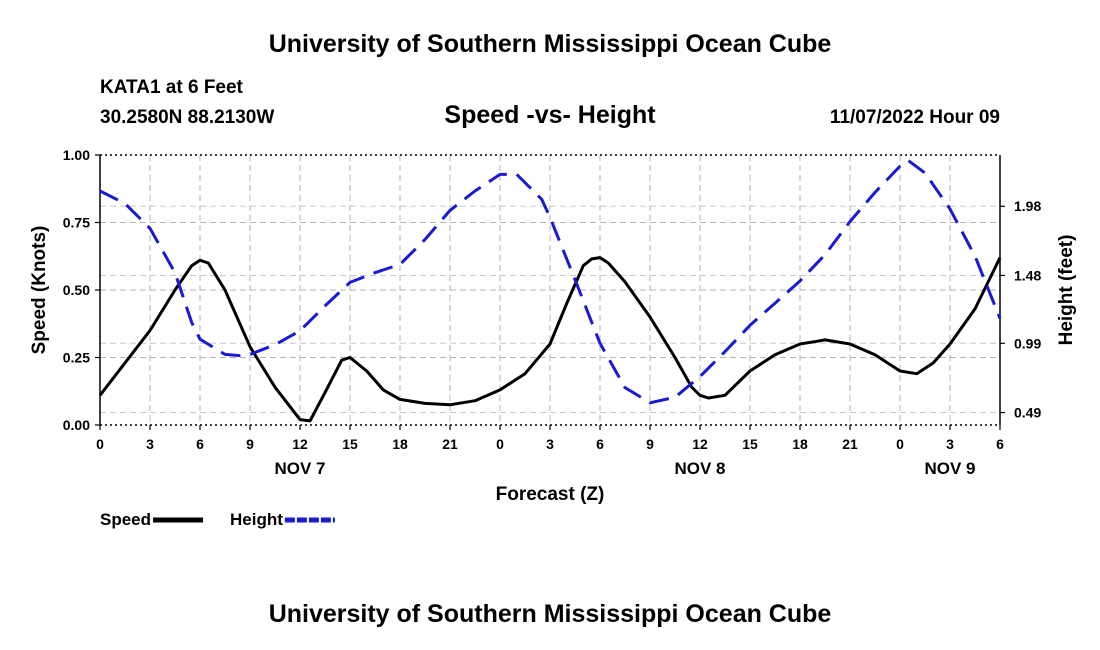 Image resolution: width=1100 pixels, height=650 pixels. What do you see at coordinates (949, 468) in the screenshot?
I see `date-label: NOV 9` at bounding box center [949, 468].